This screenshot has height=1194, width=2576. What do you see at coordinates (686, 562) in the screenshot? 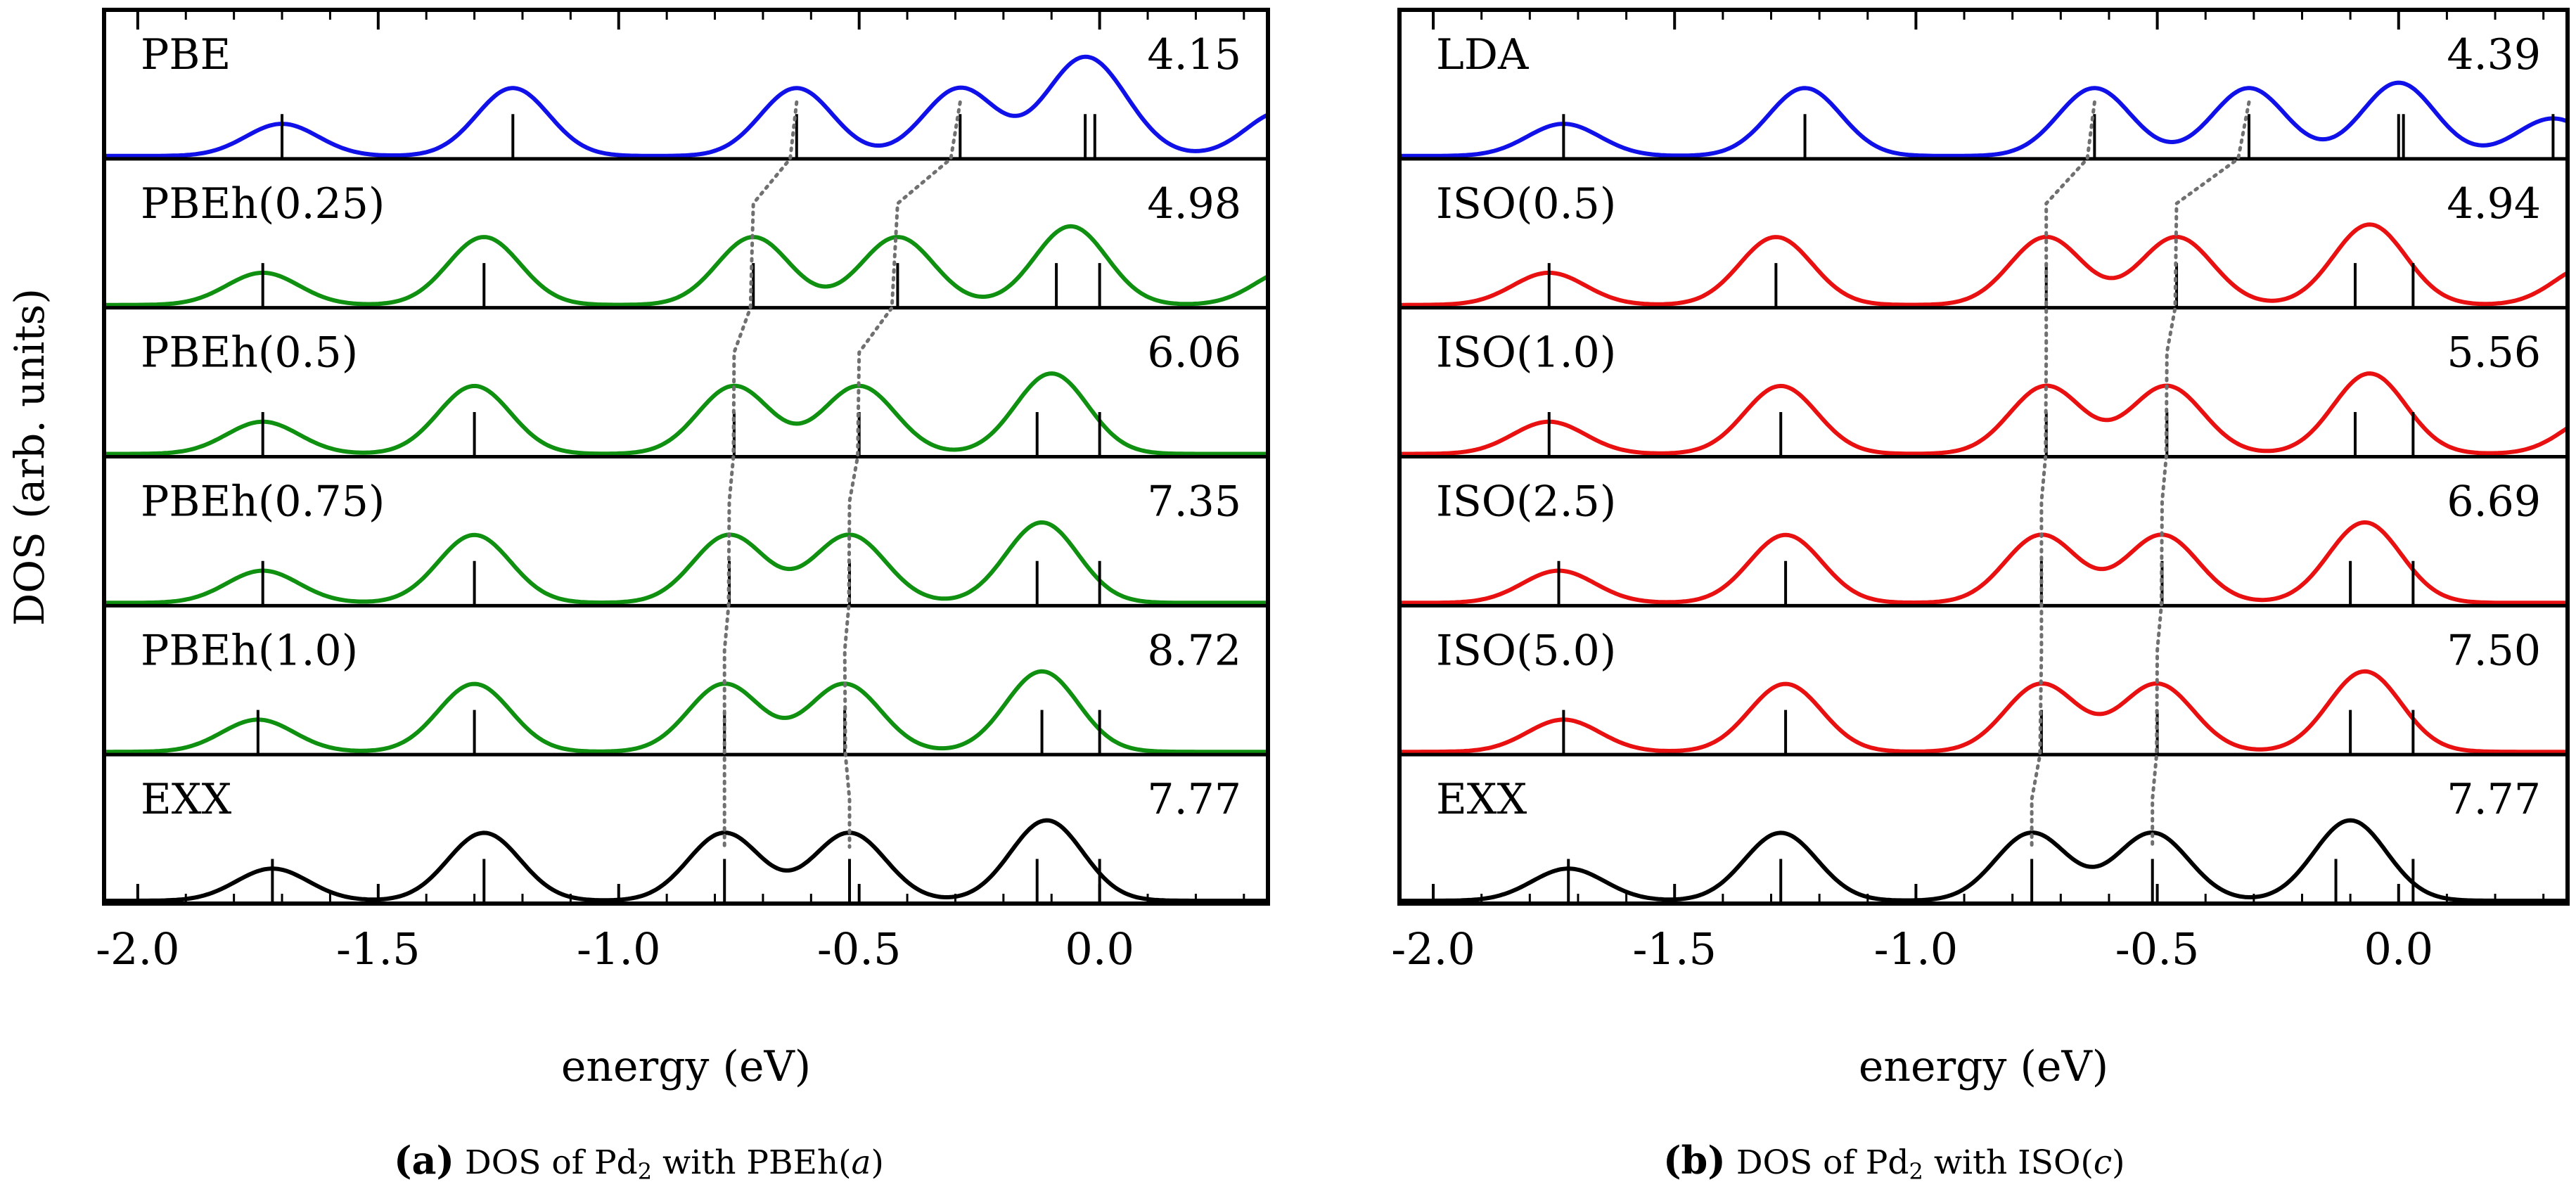
I see `dos-curve-PBEh(0.75)` at bounding box center [686, 562].